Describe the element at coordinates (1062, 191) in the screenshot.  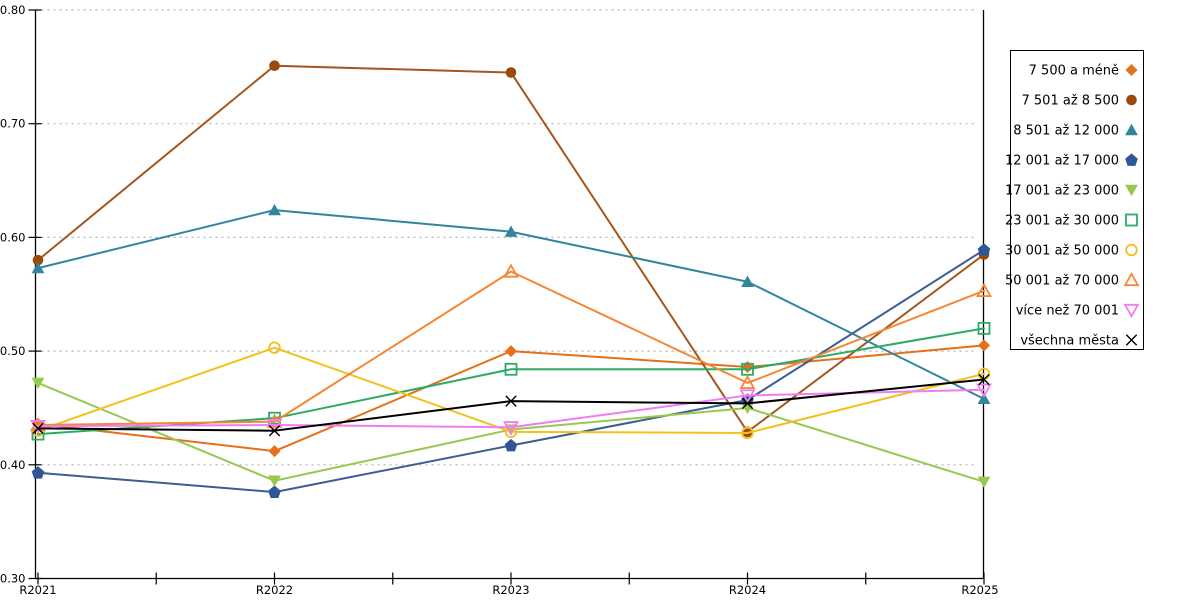
I see `legend-item-label: 17 001 až 23 000` at that location.